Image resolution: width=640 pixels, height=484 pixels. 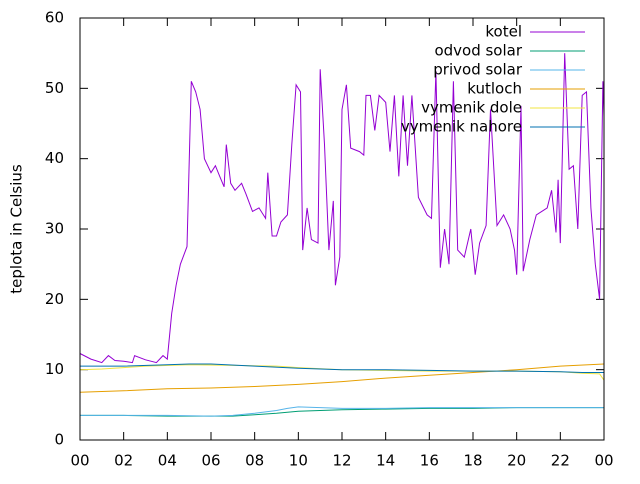 What do you see at coordinates (54, 88) in the screenshot?
I see `y-tick-label: 50` at bounding box center [54, 88].